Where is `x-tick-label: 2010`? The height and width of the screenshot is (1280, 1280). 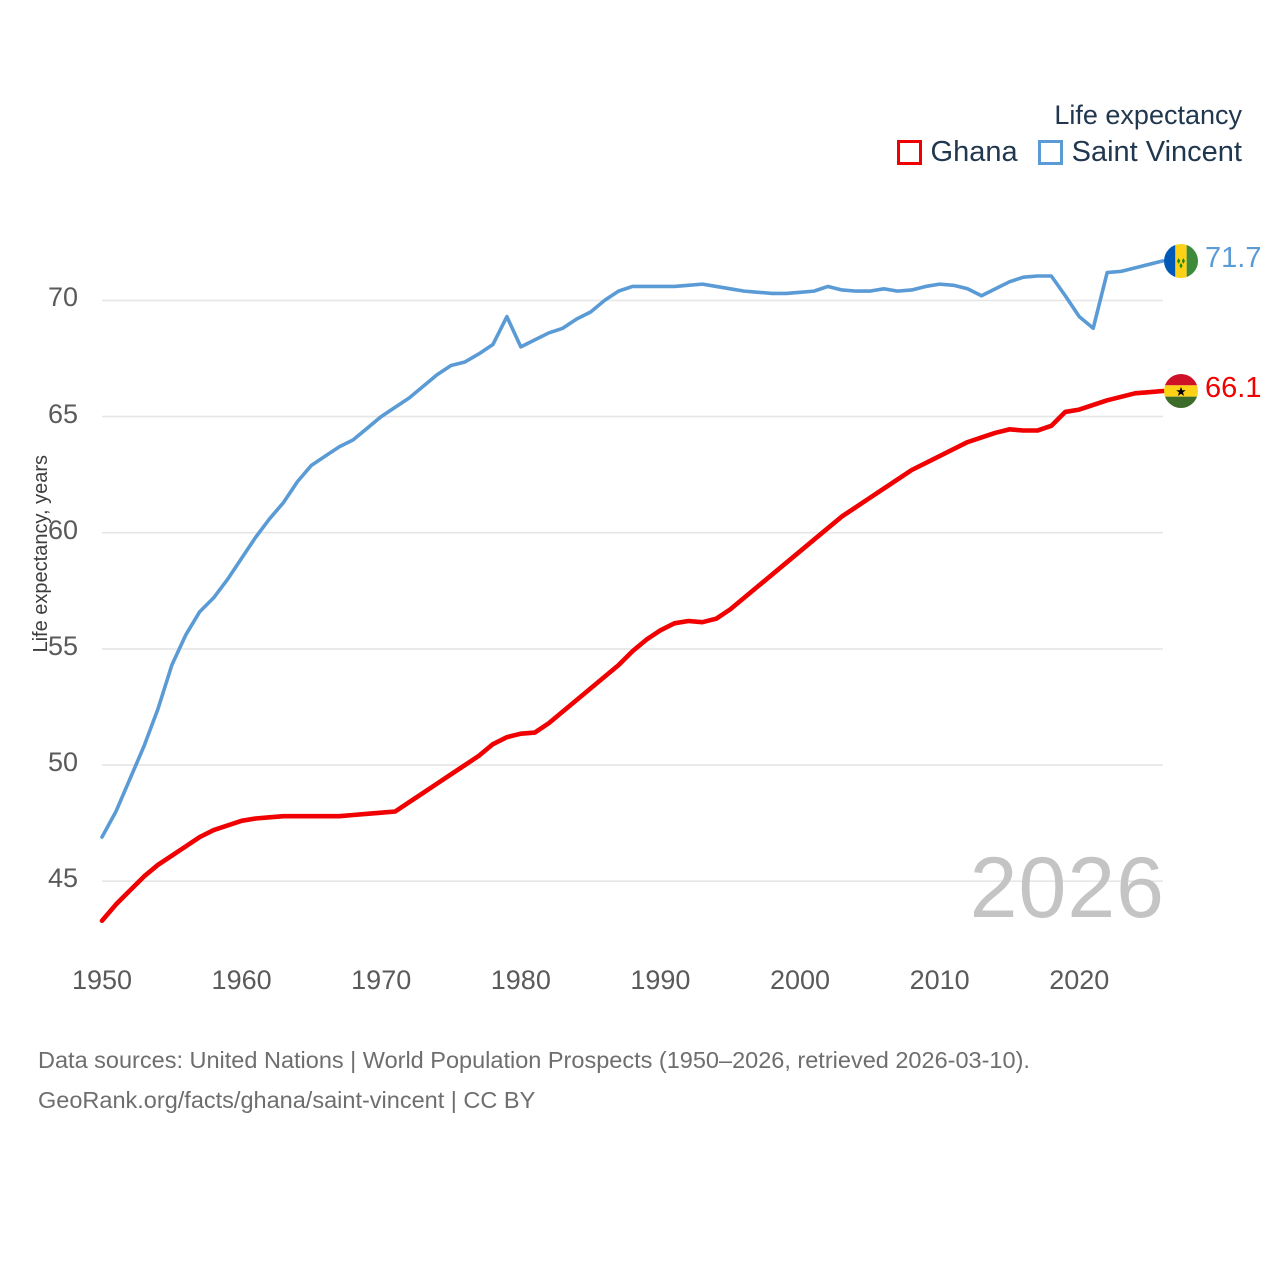
x-tick-label: 2010 is located at coordinates (939, 980).